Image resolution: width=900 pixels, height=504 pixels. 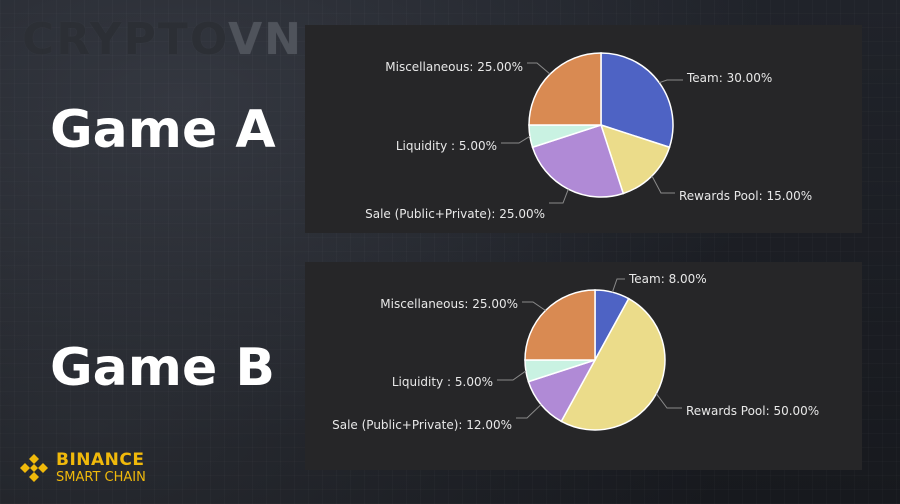 I want to click on game-a-slice-sale-public-private, so click(x=578, y=161).